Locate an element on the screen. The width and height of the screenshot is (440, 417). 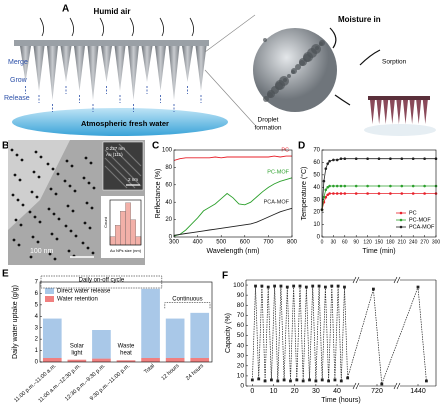
panel-label: F is located at coordinates (225, 276).